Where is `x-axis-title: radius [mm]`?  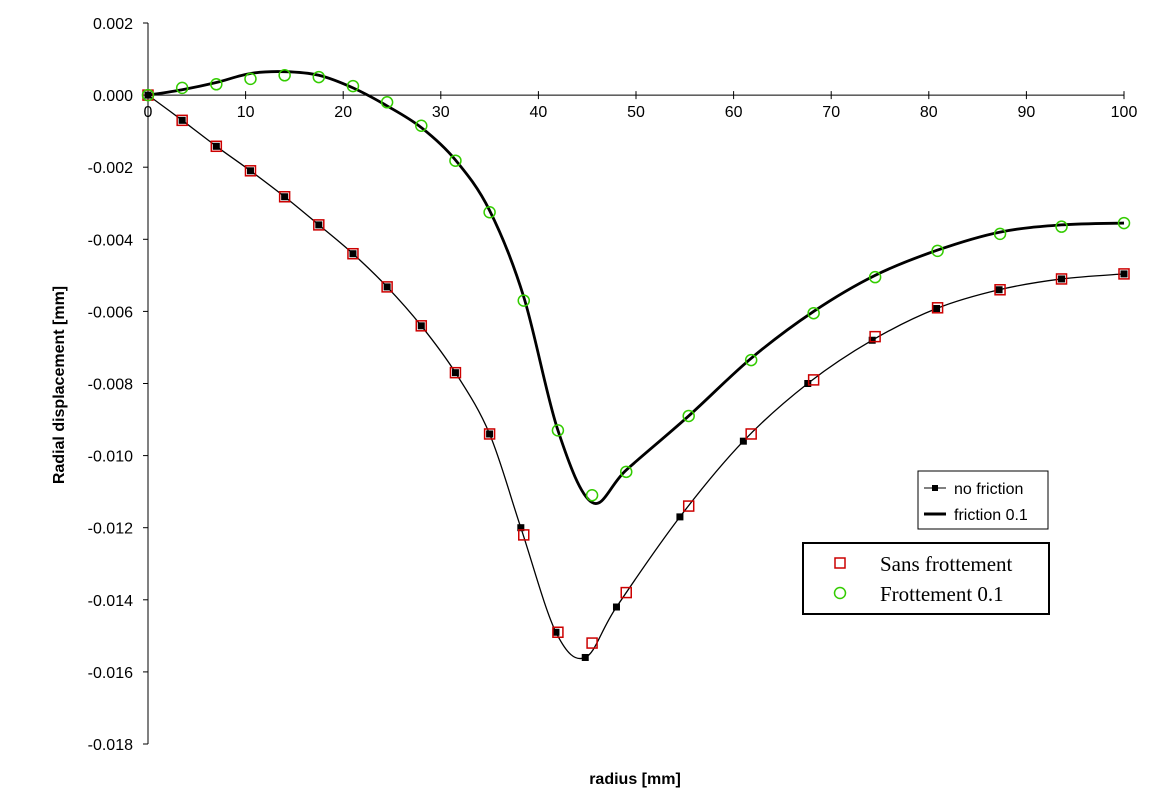 x-axis-title: radius [mm] is located at coordinates (635, 779).